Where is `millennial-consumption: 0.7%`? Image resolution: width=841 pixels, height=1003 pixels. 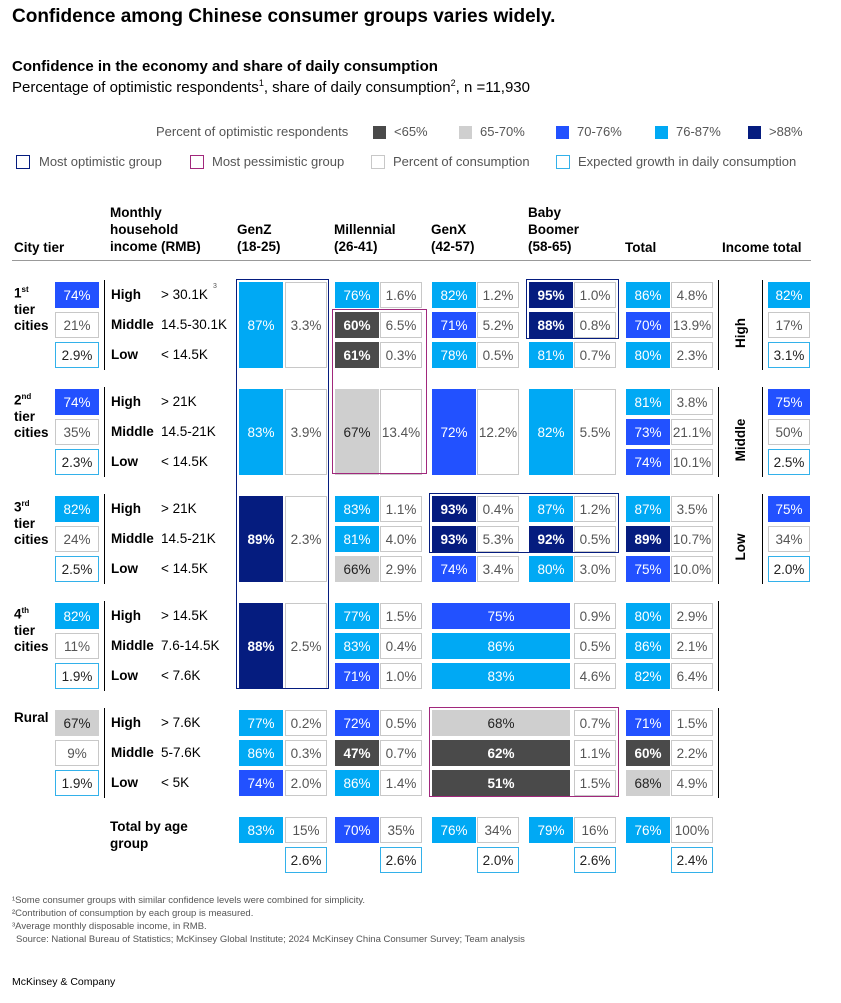
millennial-consumption: 0.7% is located at coordinates (401, 753).